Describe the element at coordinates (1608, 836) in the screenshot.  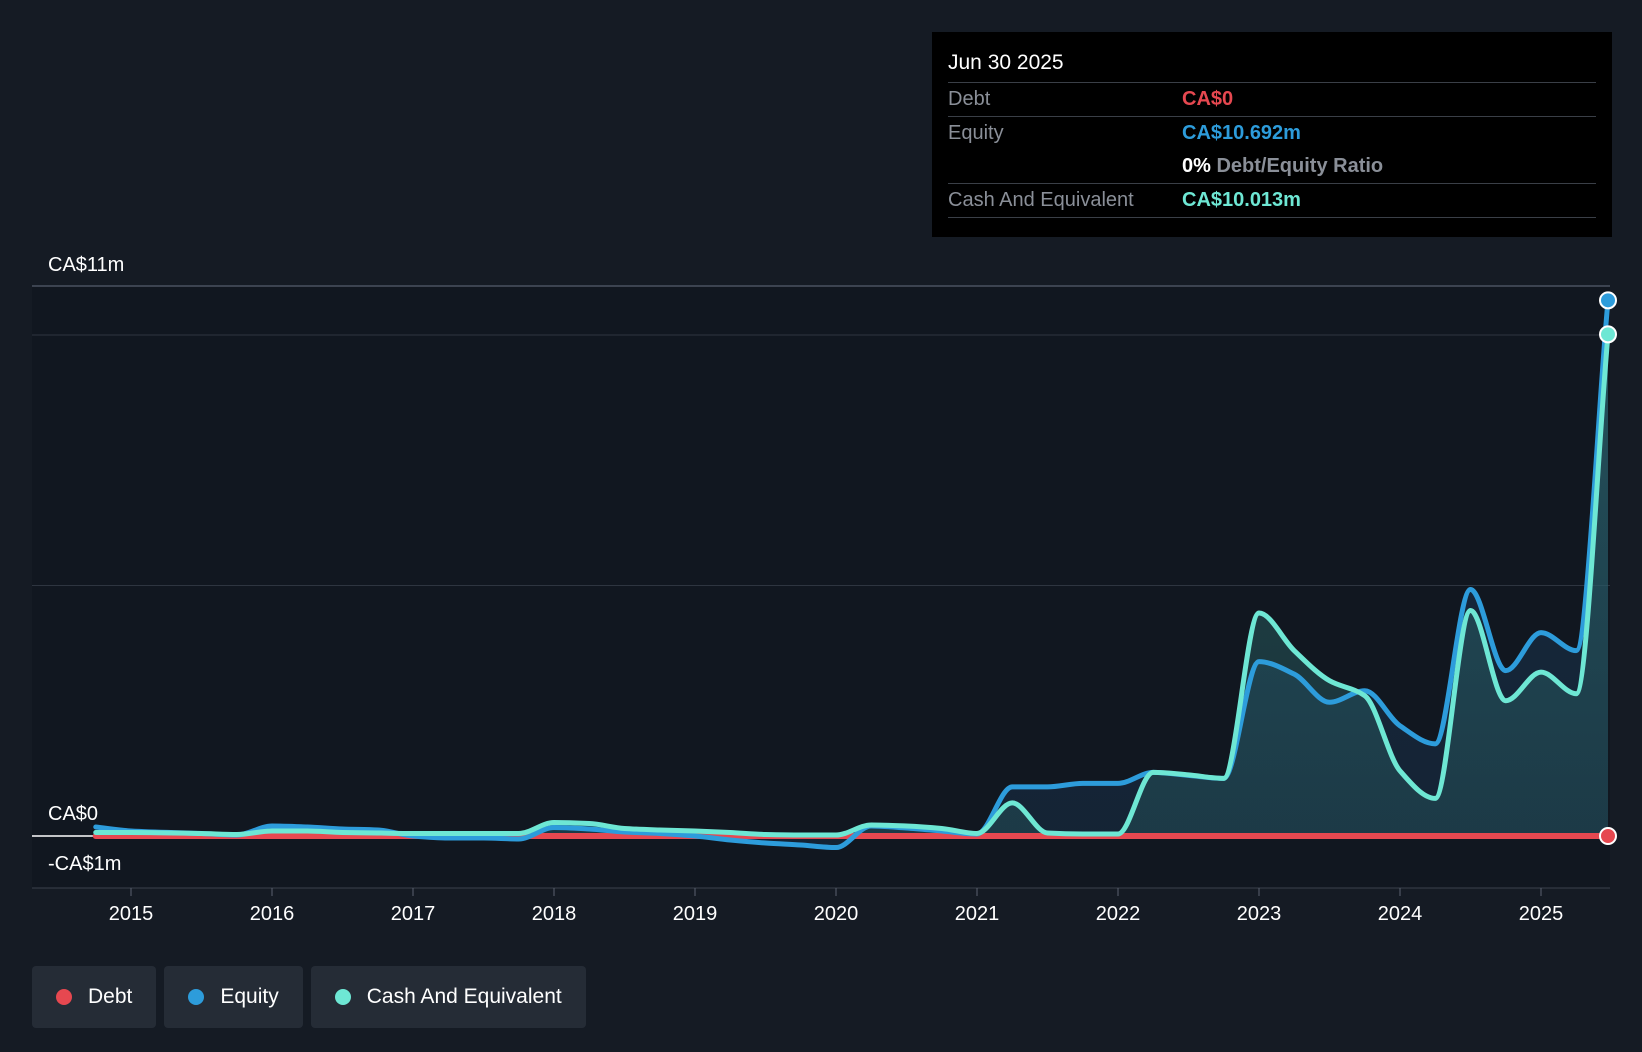
I see `debt-end-marker` at that location.